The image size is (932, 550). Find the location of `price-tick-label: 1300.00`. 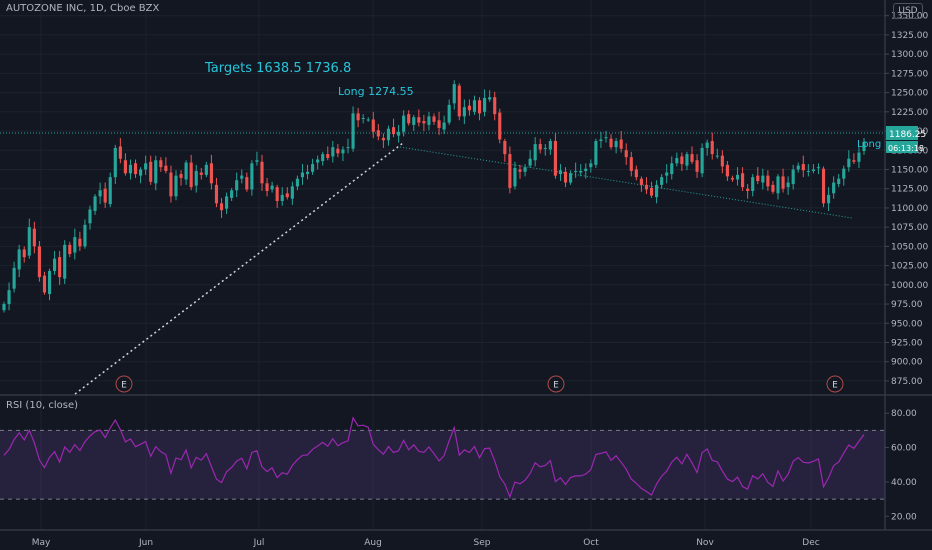

price-tick-label: 1300.00 is located at coordinates (909, 55).